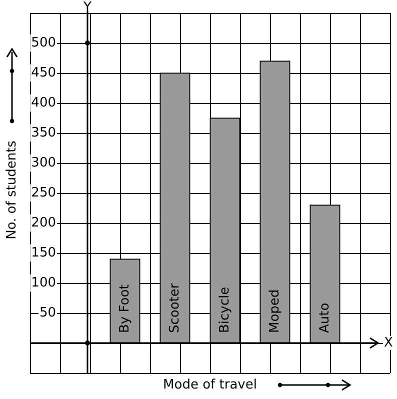 The width and height of the screenshot is (397, 399). Describe the element at coordinates (43, 42) in the screenshot. I see `y-tick-label: 500` at that location.